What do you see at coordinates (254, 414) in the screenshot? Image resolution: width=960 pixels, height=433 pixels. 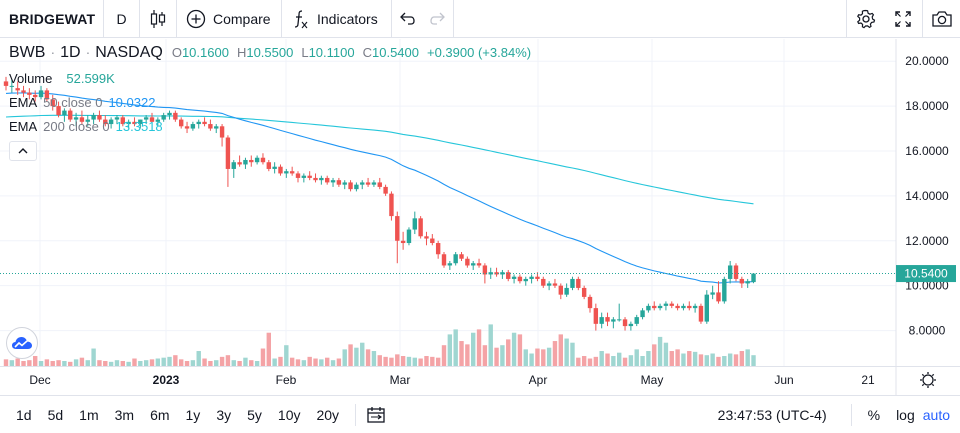 I see `range-button-5y: 5y` at bounding box center [254, 414].